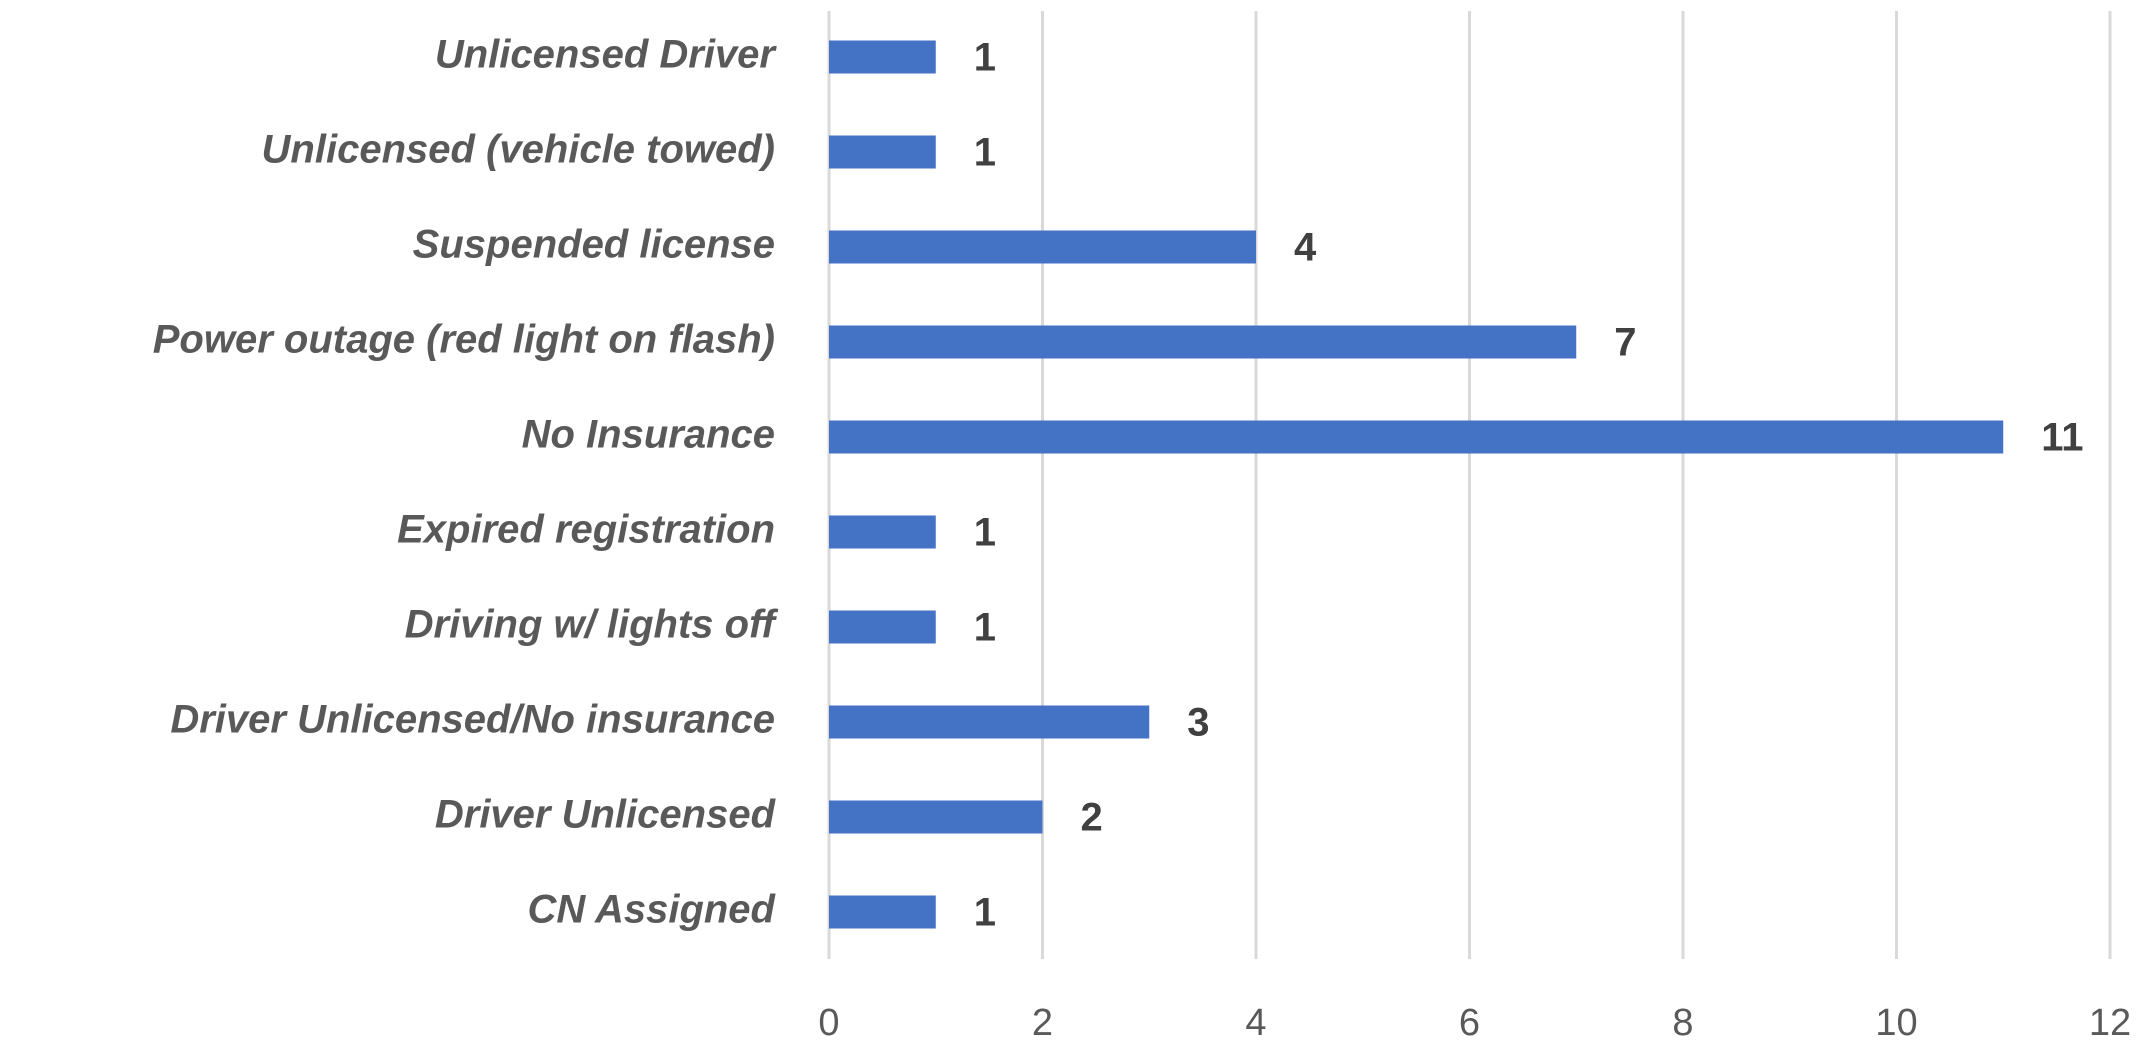 This screenshot has width=2148, height=1053. What do you see at coordinates (586, 530) in the screenshot?
I see `category-label: Expired registration` at bounding box center [586, 530].